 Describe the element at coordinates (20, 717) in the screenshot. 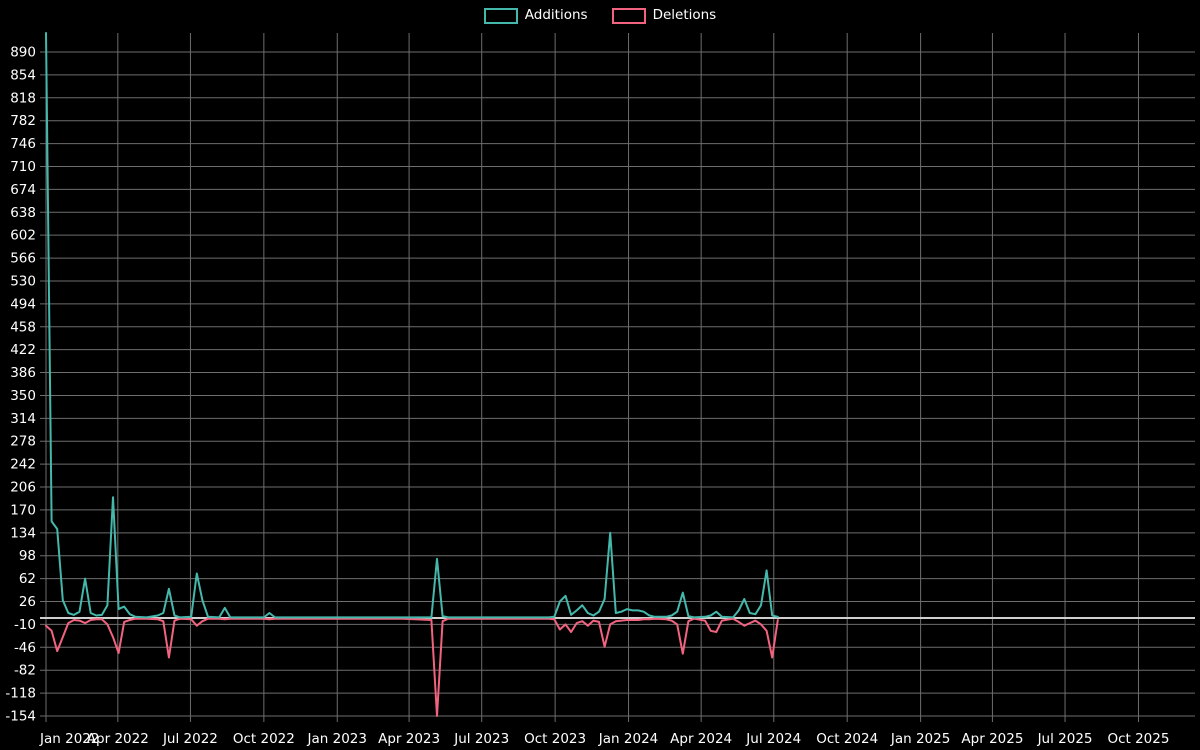

I see `y-tick-label: -154` at that location.